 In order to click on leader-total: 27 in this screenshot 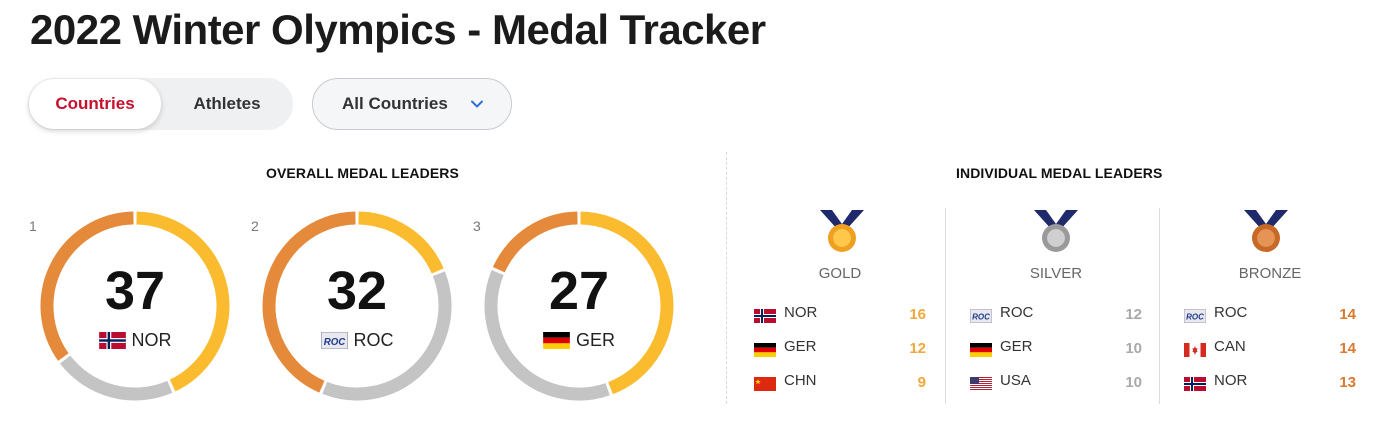, I will do `click(579, 291)`.